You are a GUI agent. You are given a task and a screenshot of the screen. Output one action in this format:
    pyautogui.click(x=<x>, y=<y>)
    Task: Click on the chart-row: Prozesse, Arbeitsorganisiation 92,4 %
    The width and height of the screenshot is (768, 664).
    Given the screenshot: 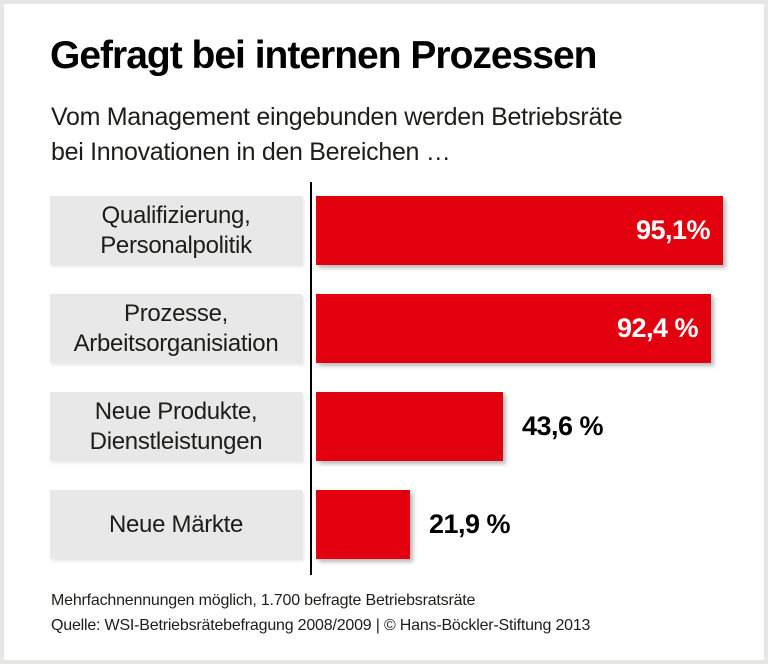 What is the action you would take?
    pyautogui.click(x=380, y=328)
    